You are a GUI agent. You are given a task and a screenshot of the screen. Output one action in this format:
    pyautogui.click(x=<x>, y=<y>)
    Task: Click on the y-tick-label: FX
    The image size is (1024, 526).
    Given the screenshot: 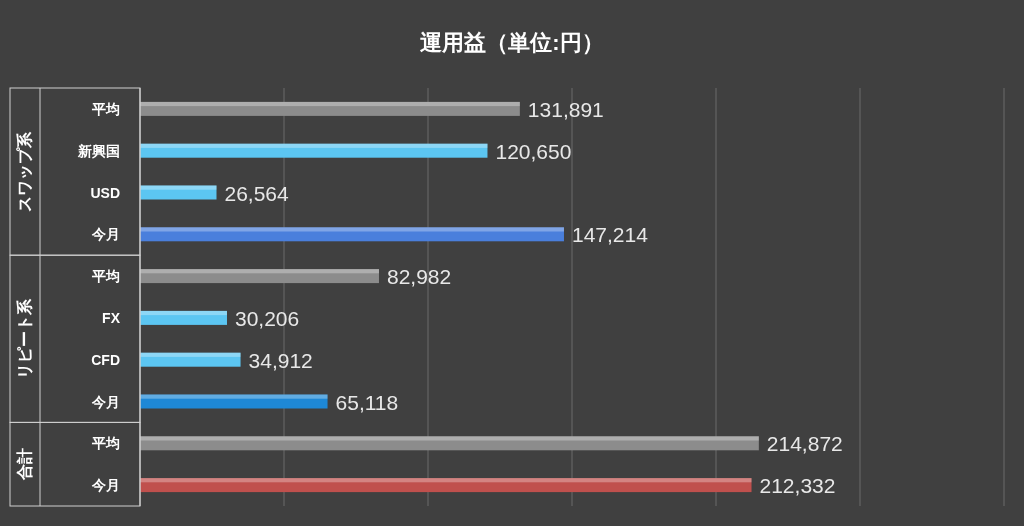 What is the action you would take?
    pyautogui.click(x=111, y=317)
    